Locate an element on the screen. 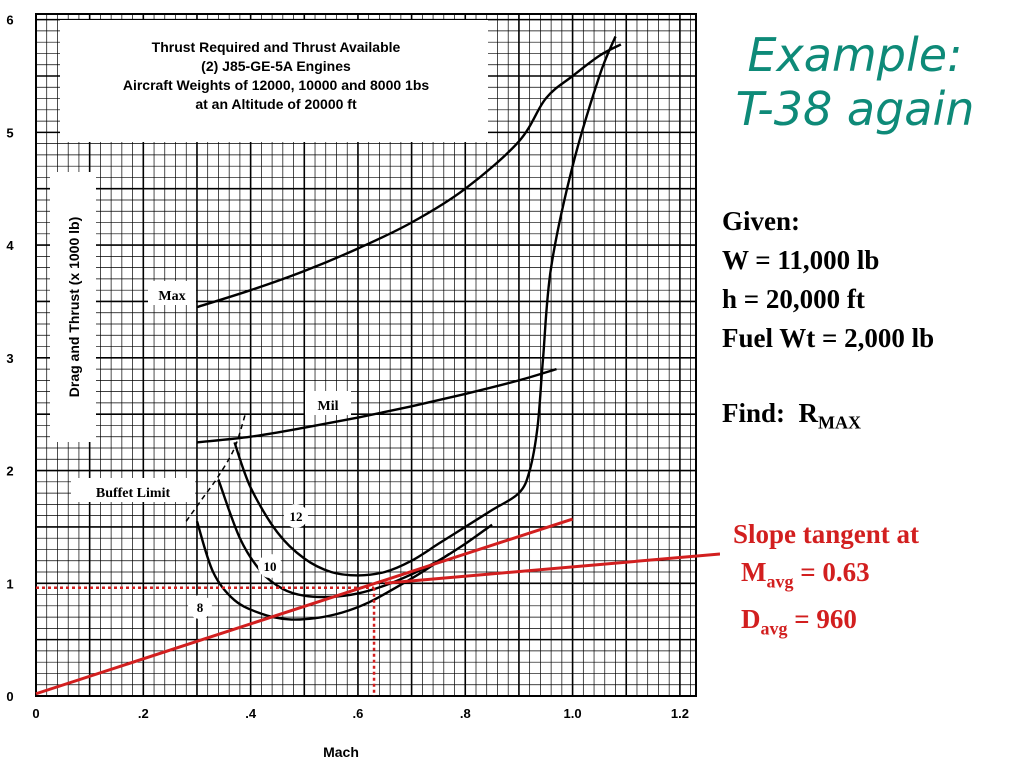 This screenshot has width=1024, height=768. label-weight-10: 10 is located at coordinates (270, 566).